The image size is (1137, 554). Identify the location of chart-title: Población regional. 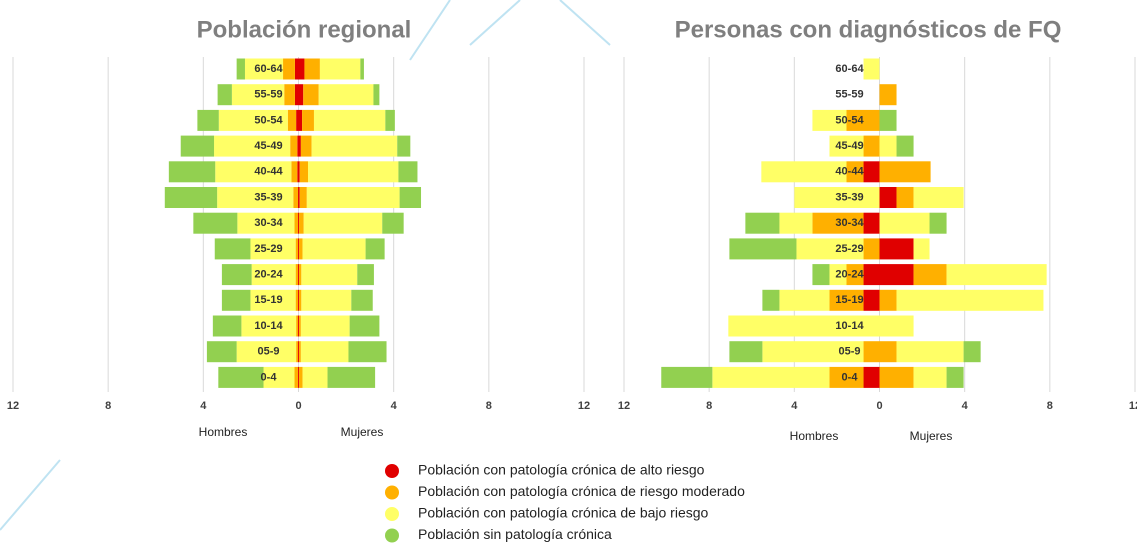
(304, 29).